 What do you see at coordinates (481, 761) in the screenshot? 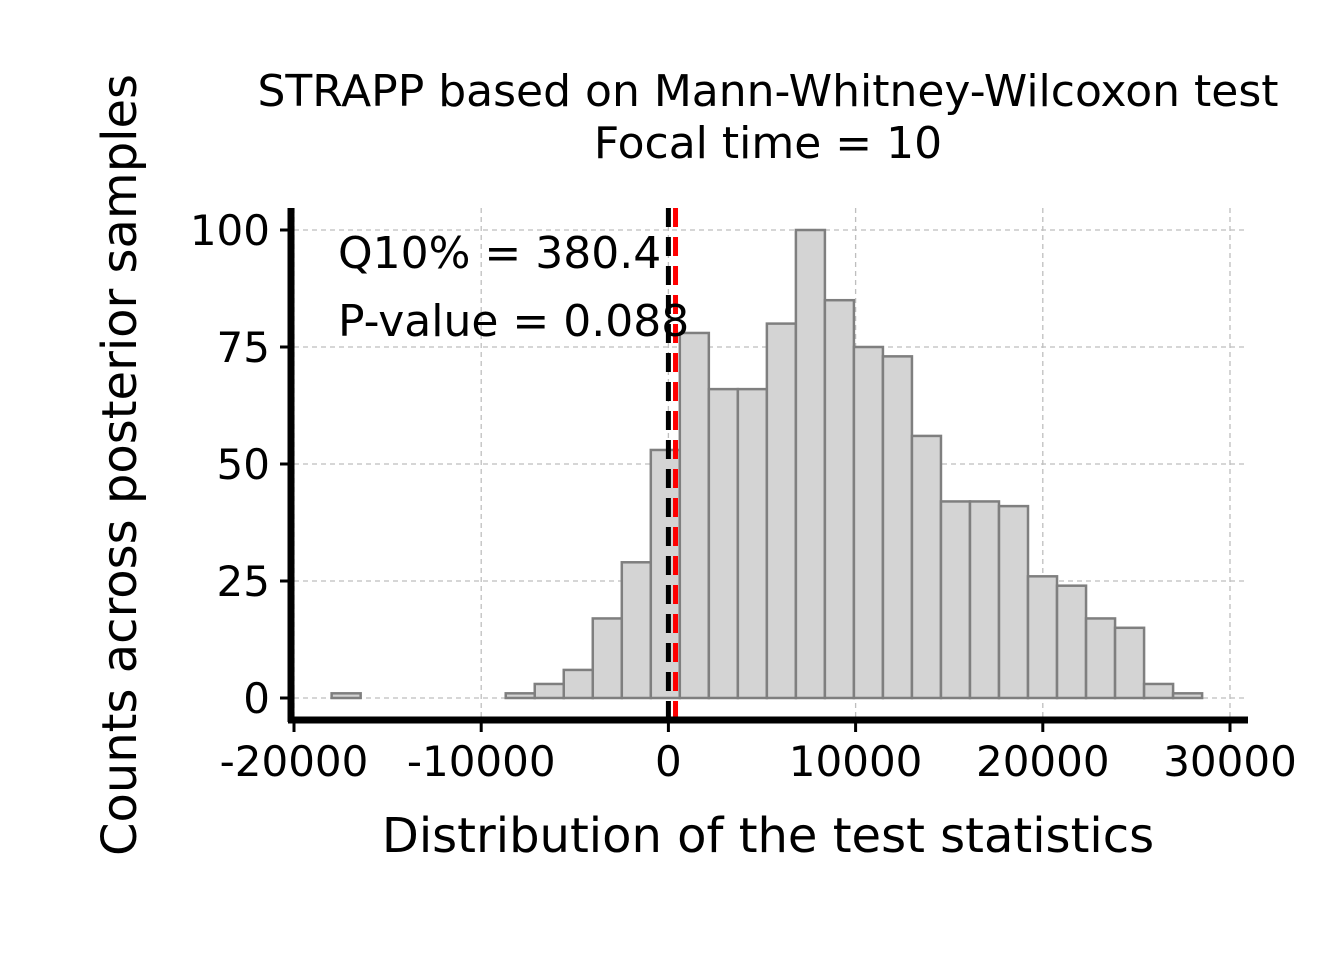
I see `x-tick-label-1: -10000` at bounding box center [481, 761].